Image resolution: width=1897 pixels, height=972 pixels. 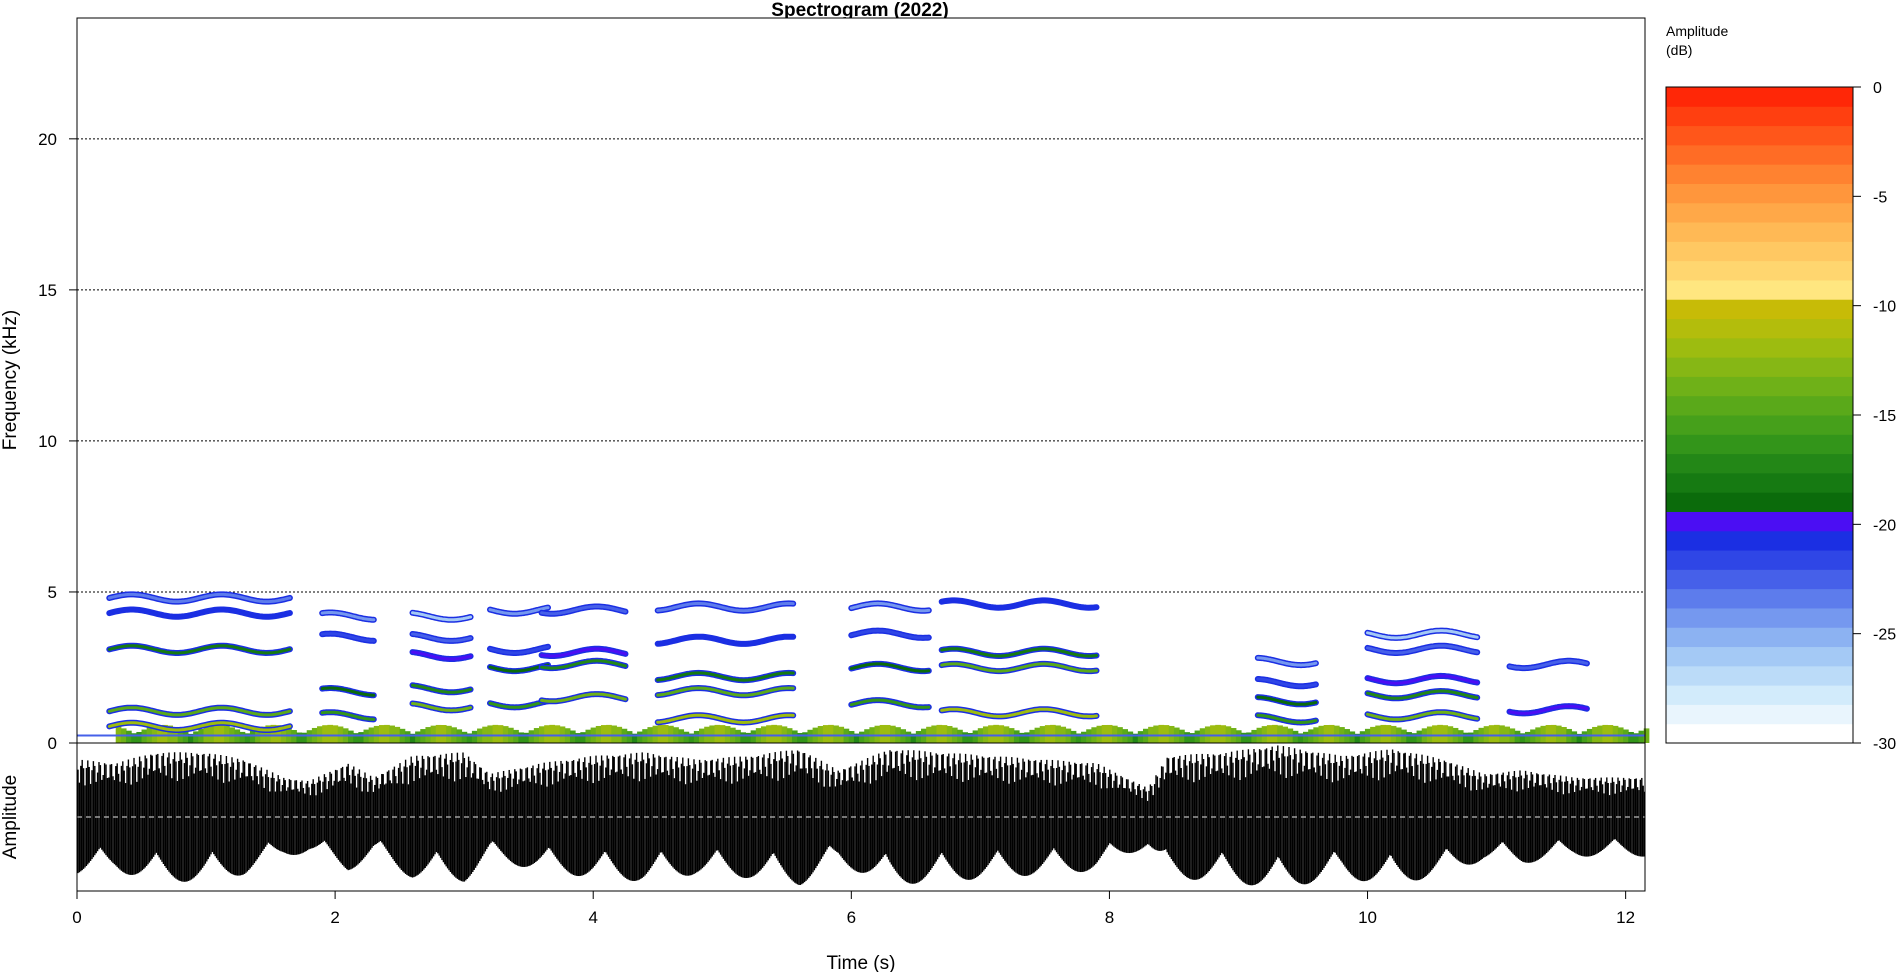 I want to click on colorbar-axis: 0 -5 -10 -15 -20 -25 -30, so click(x=1874, y=416).